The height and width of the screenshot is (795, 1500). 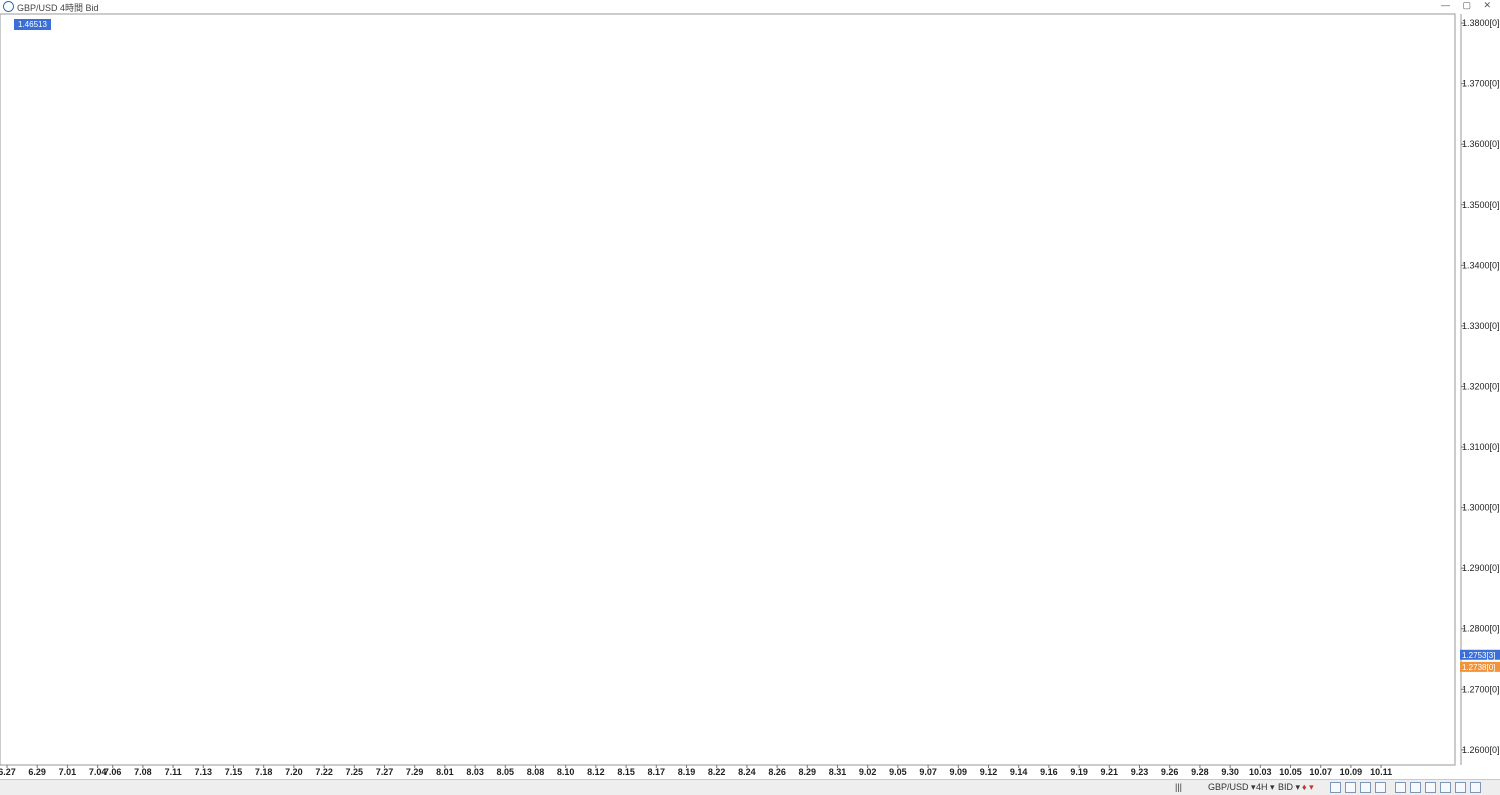 What do you see at coordinates (1170, 772) in the screenshot?
I see `x-tick-label: 9.26` at bounding box center [1170, 772].